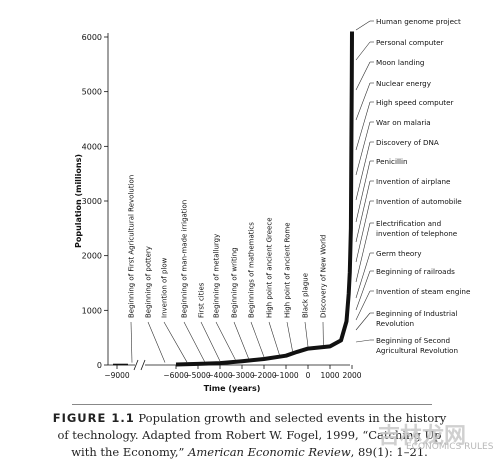 The height and width of the screenshot is (467, 499). I want to click on modern-event-label-line: Invention of airplane, so click(413, 181).